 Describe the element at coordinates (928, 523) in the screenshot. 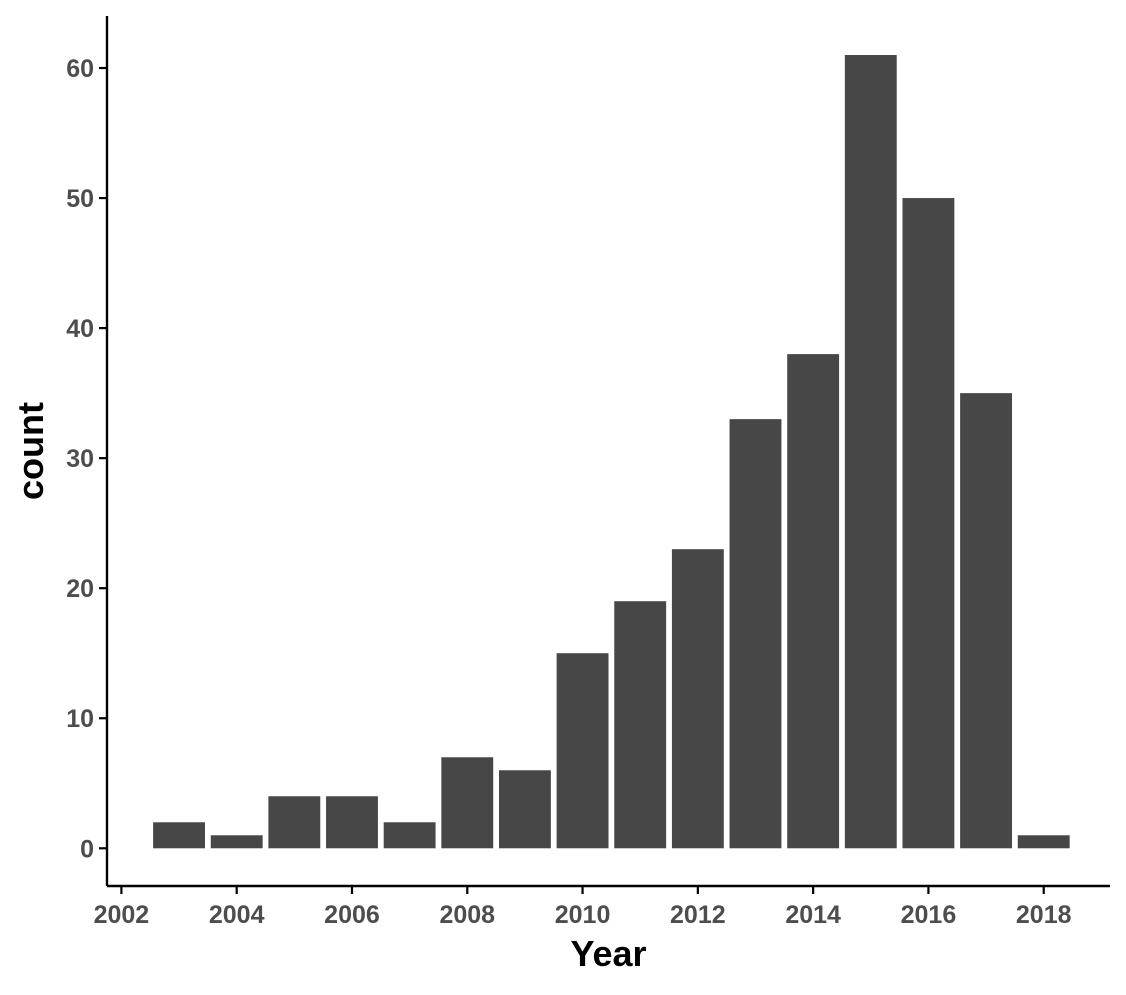

I see `bar-2016` at that location.